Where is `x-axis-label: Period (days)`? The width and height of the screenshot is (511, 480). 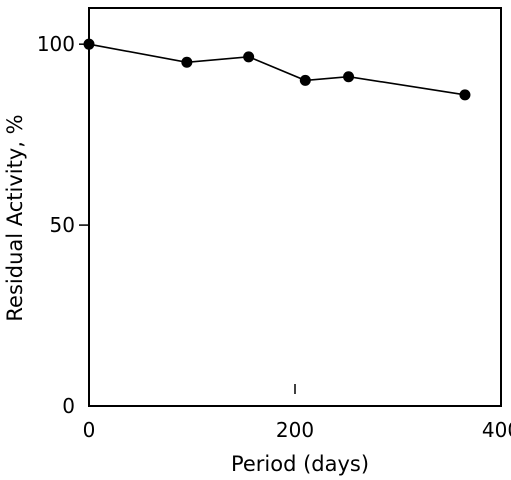
x-axis-label: Period (days) is located at coordinates (300, 464).